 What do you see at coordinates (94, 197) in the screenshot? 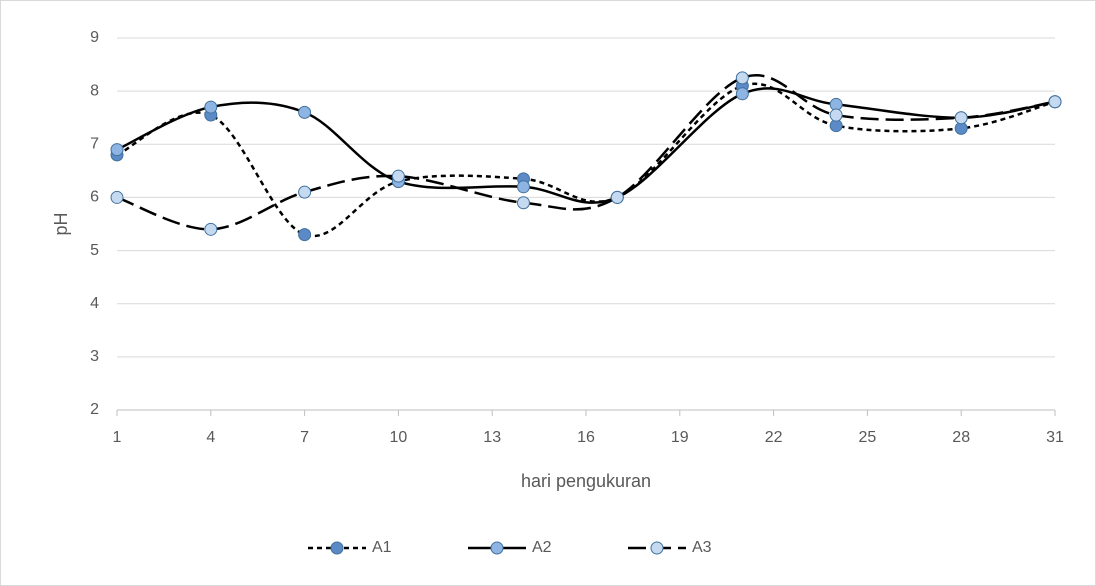
I see `y-tick-label: 6` at bounding box center [94, 197].